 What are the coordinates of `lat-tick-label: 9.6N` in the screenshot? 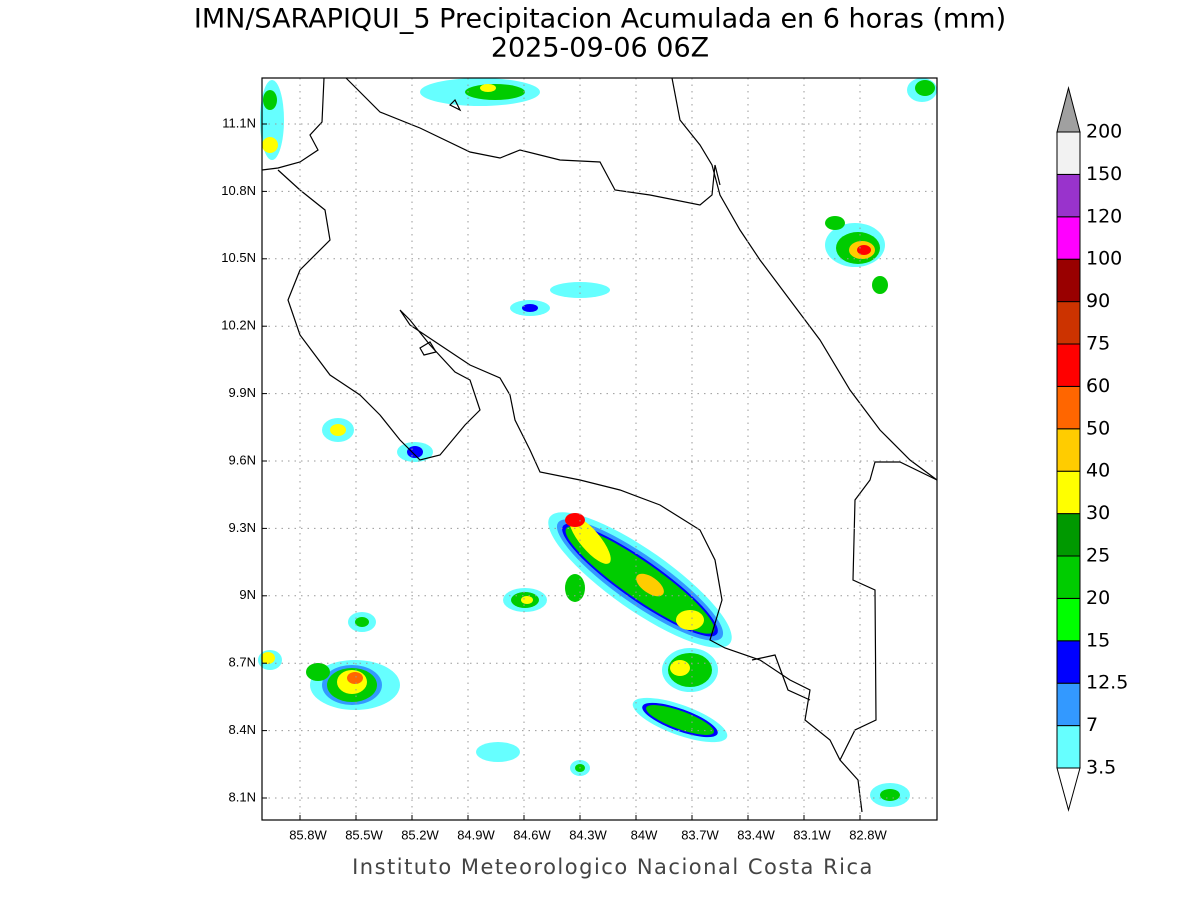 It's located at (242, 459).